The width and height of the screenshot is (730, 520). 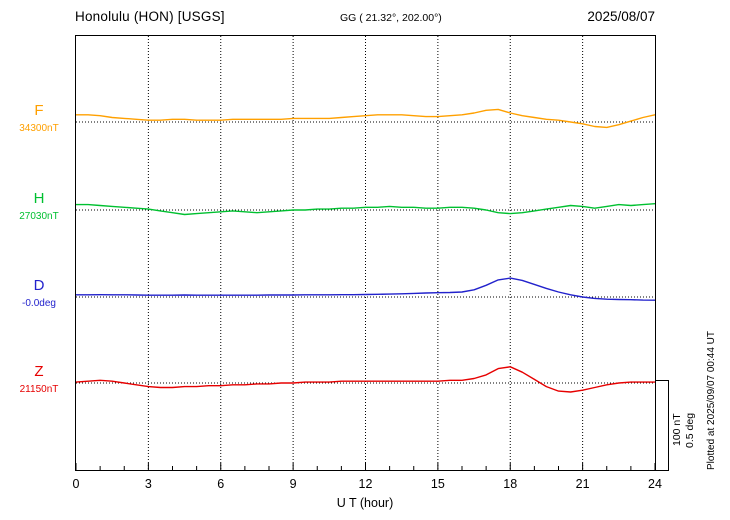 What do you see at coordinates (662, 425) in the screenshot?
I see `amplitude-scale-bar` at bounding box center [662, 425].